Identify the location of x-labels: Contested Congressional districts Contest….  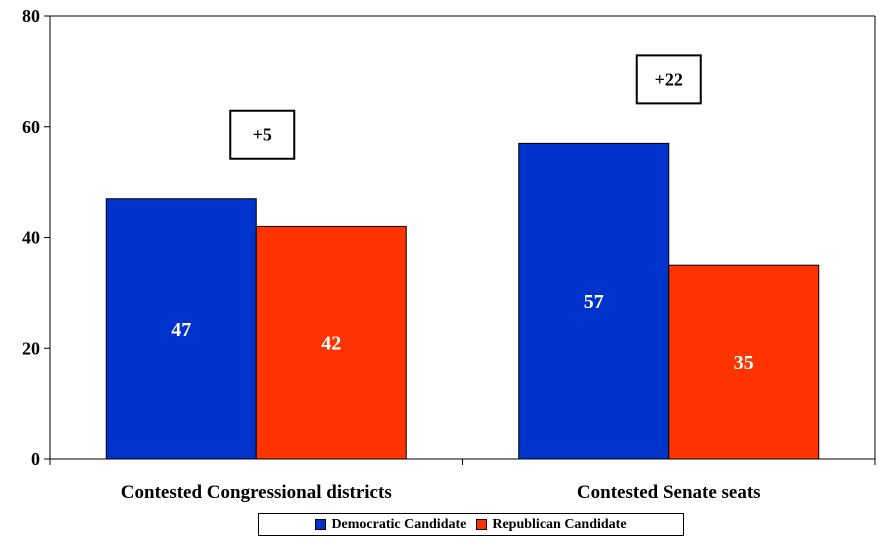
(441, 492).